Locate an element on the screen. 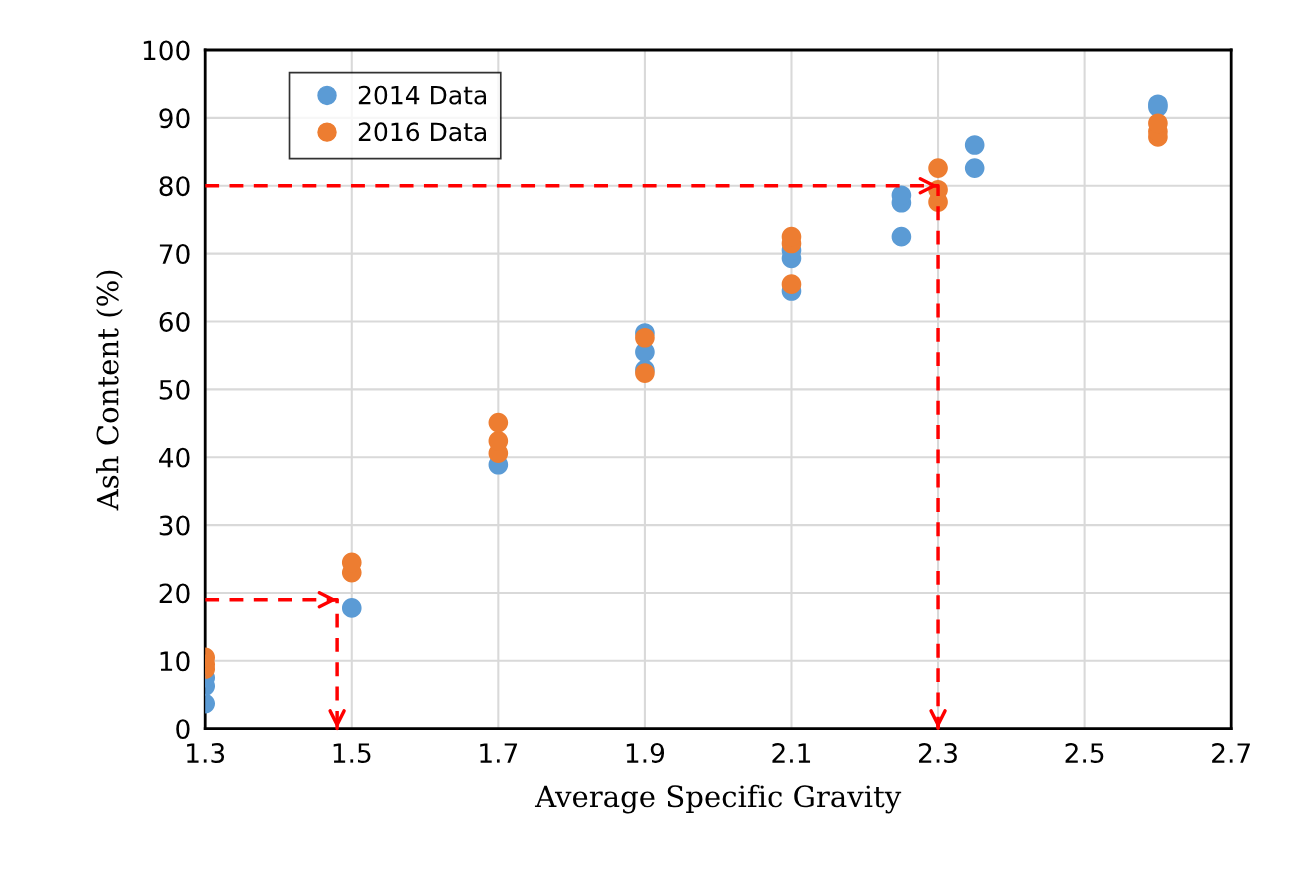 This screenshot has width=1307, height=893. x-tick-label: 1.9 is located at coordinates (645, 753).